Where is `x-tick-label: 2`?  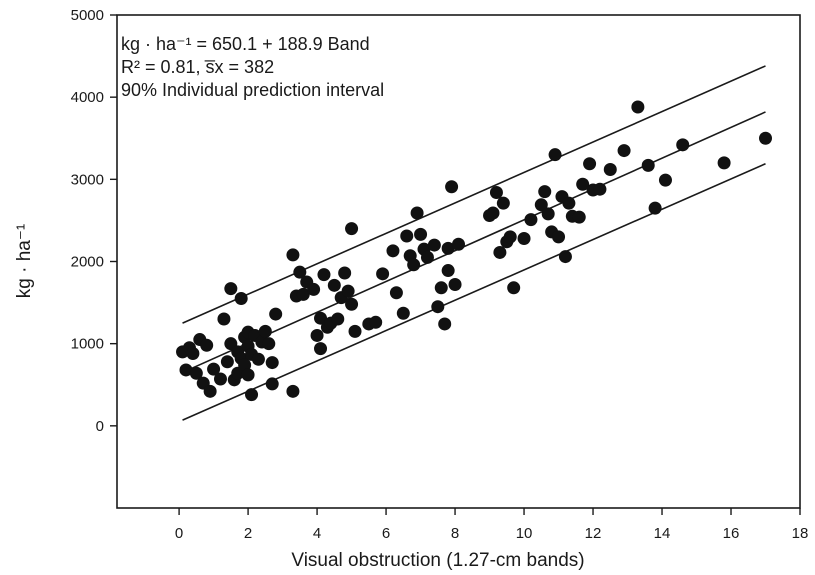
x-tick-label: 2 is located at coordinates (248, 533).